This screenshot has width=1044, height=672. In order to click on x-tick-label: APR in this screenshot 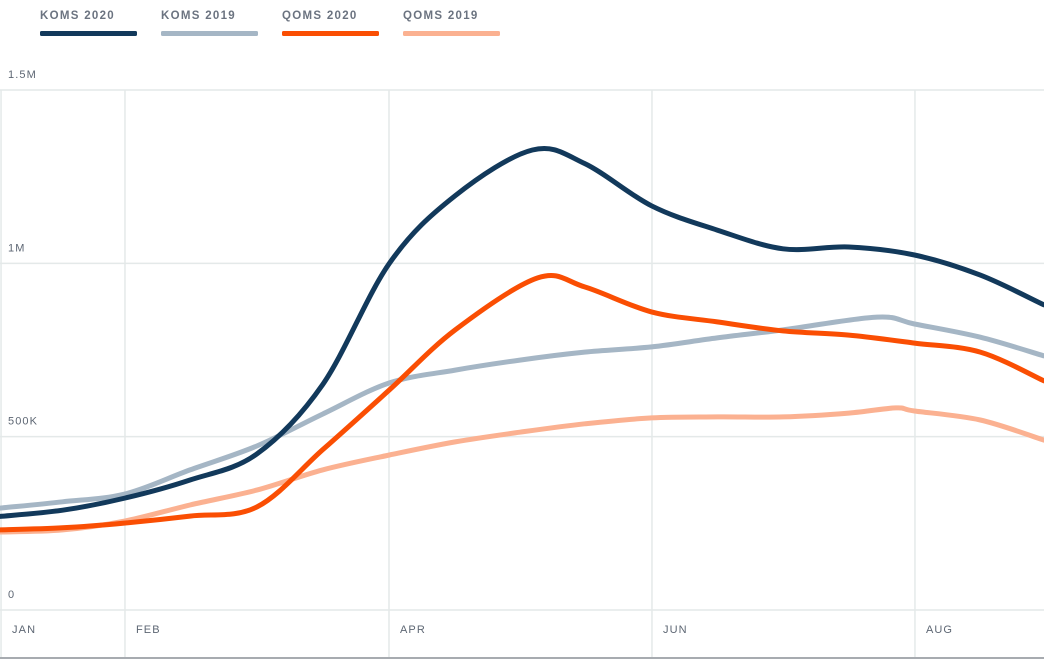, I will do `click(413, 630)`.